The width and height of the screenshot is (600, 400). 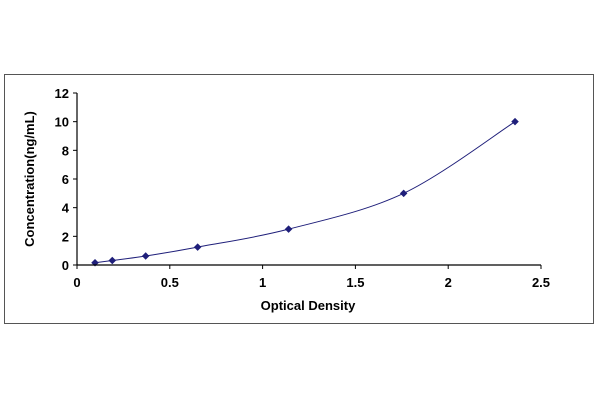 I want to click on y-tick-label: 12, so click(x=62, y=93).